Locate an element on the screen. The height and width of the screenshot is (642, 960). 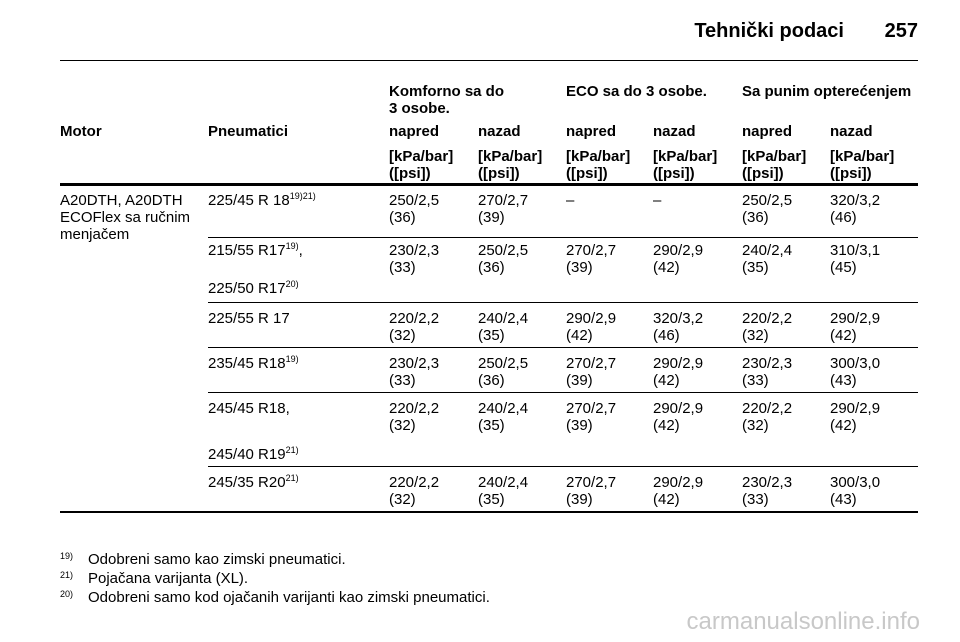
tire-text: 215/55 R17 is located at coordinates (247, 250).